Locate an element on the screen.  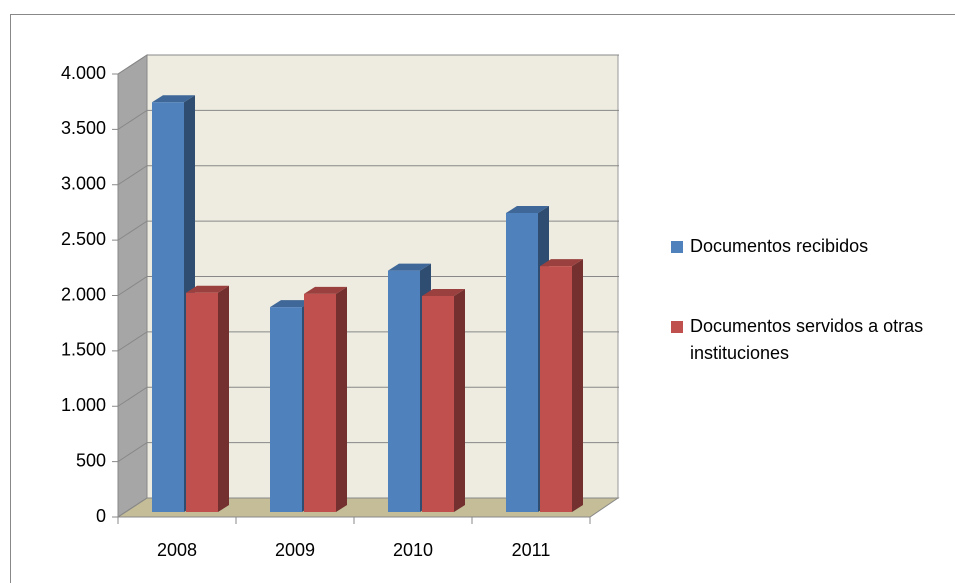
legend-label: Documentos recibidos is located at coordinates (779, 246).